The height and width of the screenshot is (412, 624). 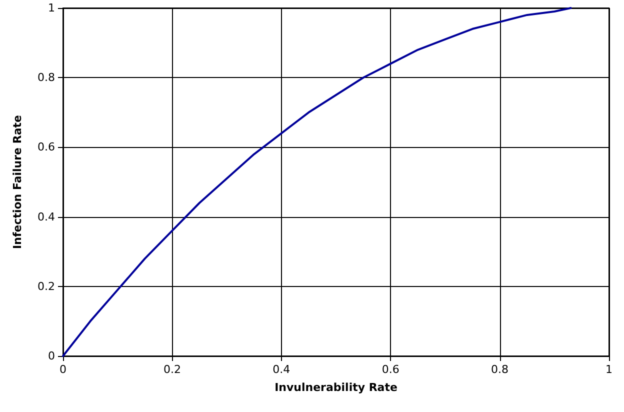 I want to click on y-axis-title: Infection Failure Rate, so click(x=17, y=182).